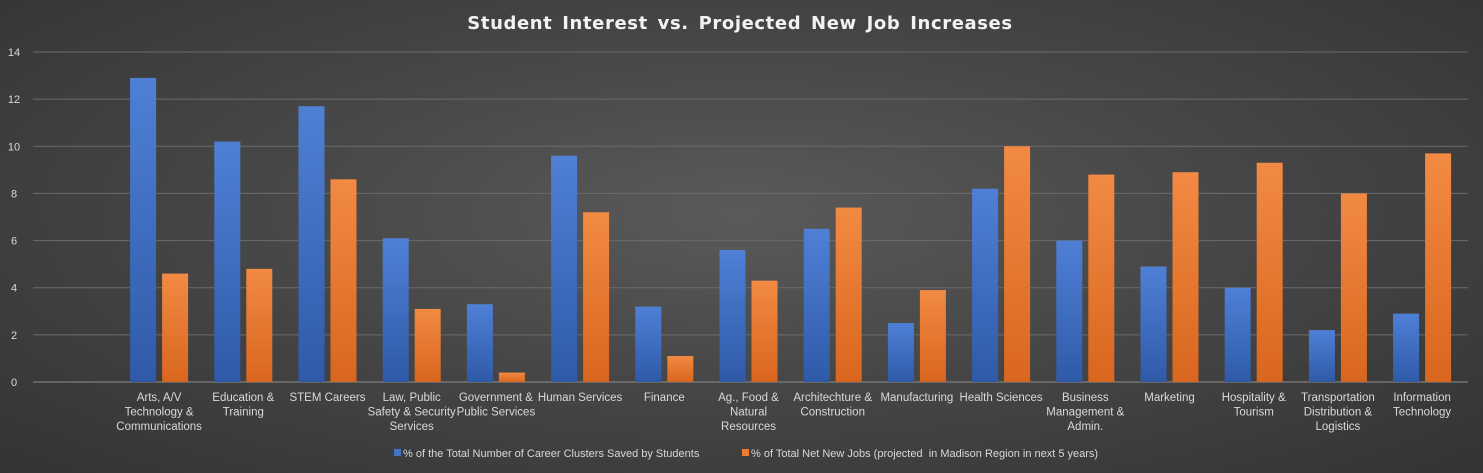 The width and height of the screenshot is (1483, 473). I want to click on x-tick-label: Hospitality & Tourism, so click(1254, 405).